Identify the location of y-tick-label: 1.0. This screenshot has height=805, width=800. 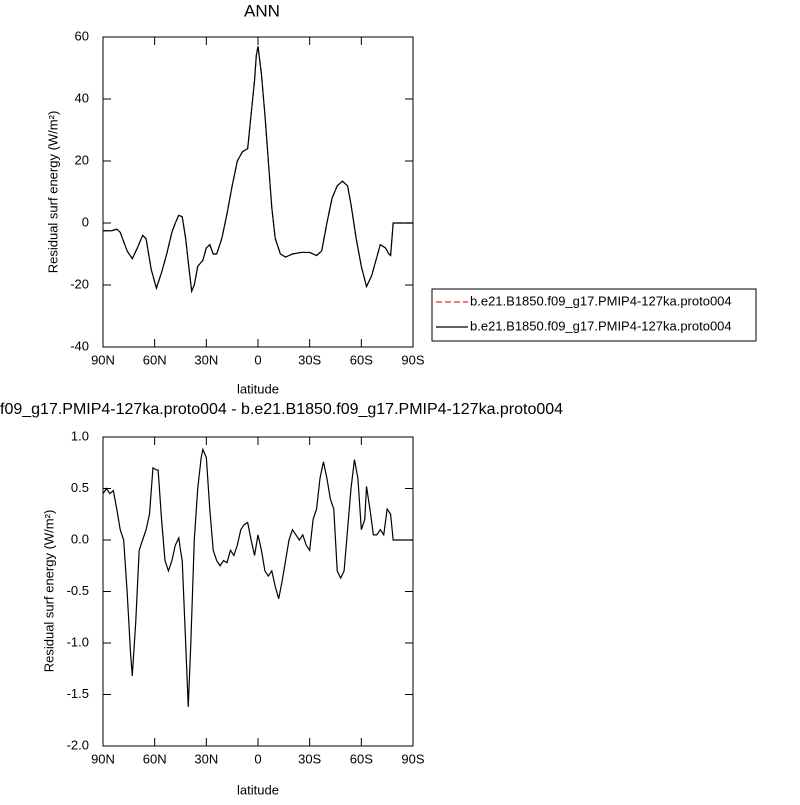
(80, 435).